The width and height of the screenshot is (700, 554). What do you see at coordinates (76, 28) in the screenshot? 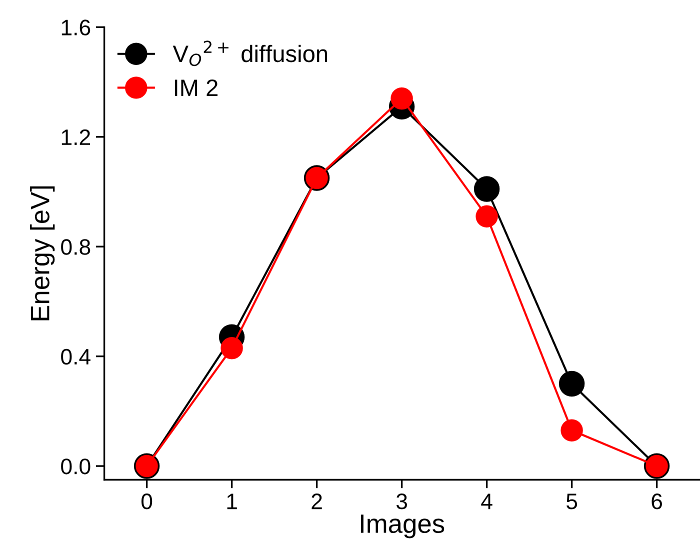
I see `y-tick-label: 1.6` at bounding box center [76, 28].